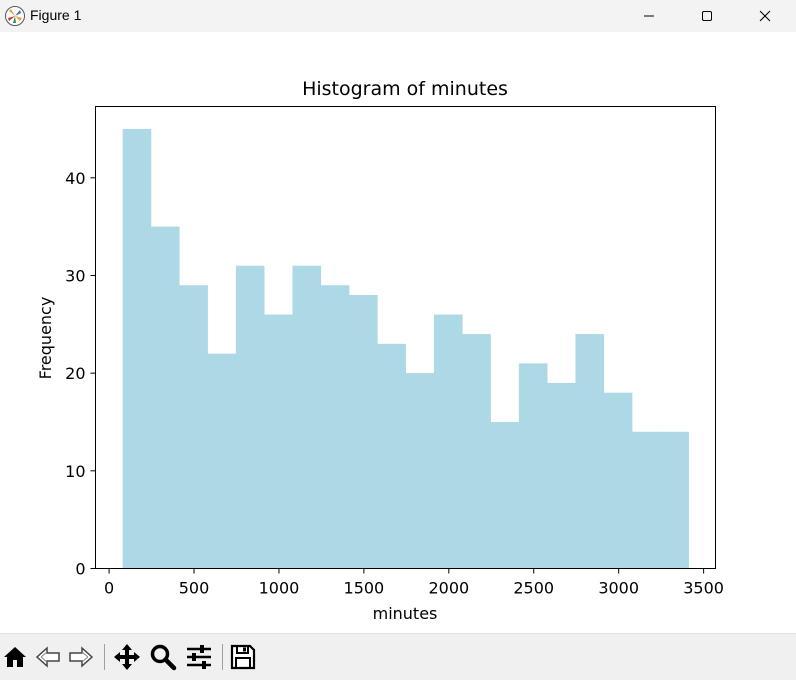 Image resolution: width=796 pixels, height=680 pixels. I want to click on y-axis-label: Frequency, so click(45, 338).